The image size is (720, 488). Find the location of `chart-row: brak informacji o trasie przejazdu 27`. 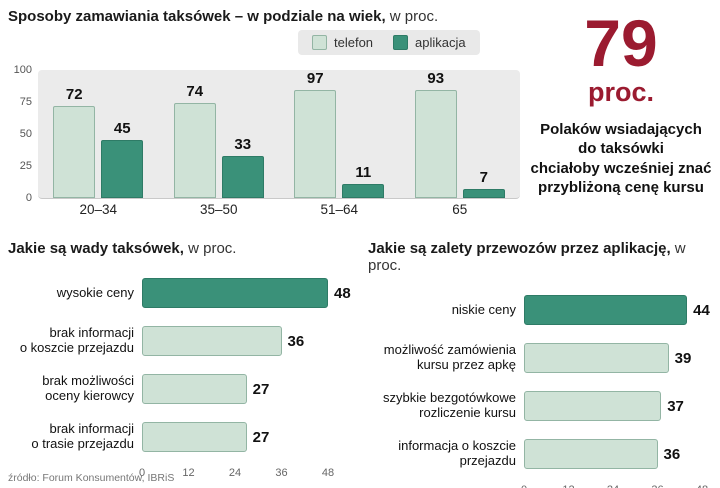

chart-row: brak informacji o trasie przejazdu 27 is located at coordinates (184, 437).